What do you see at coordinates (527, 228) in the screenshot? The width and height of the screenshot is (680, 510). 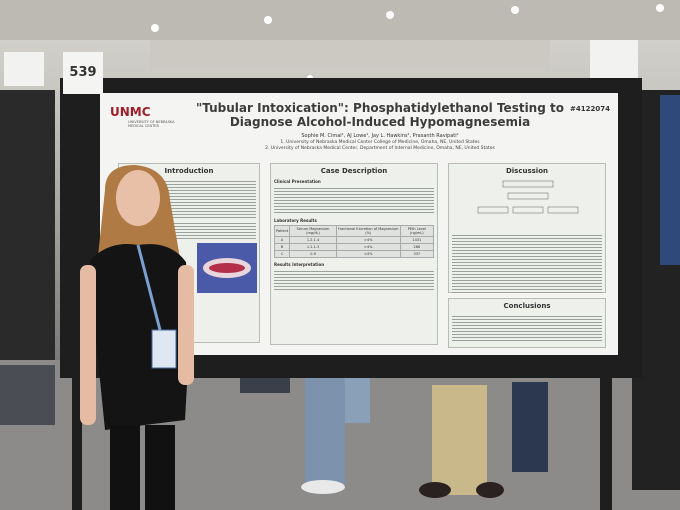 I see `discussion-panel: Discussion` at bounding box center [527, 228].